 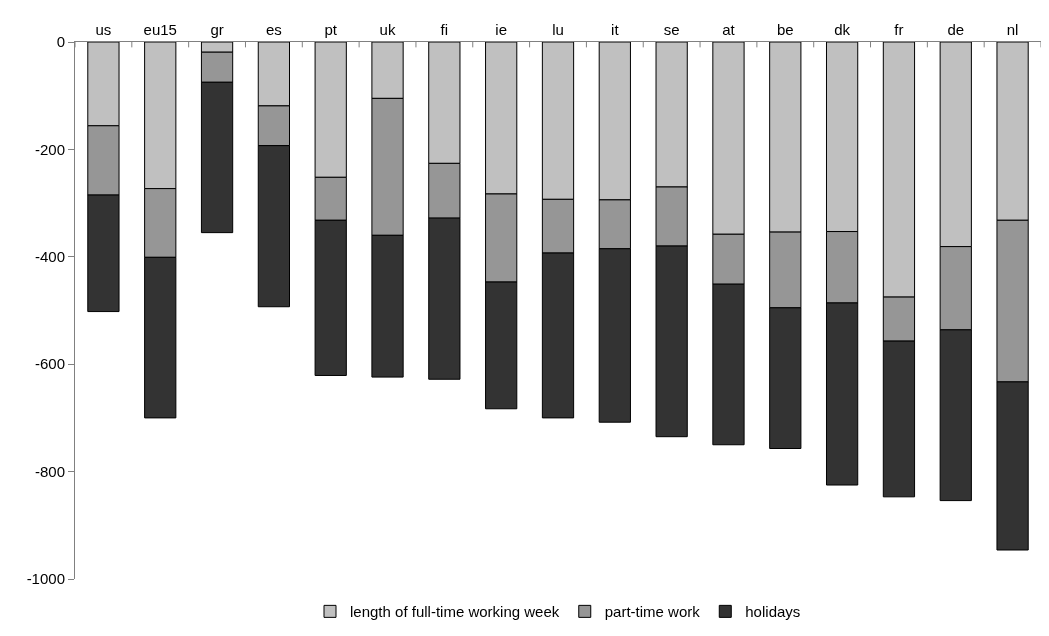 I want to click on y-tick-label: -800, so click(x=49, y=471).